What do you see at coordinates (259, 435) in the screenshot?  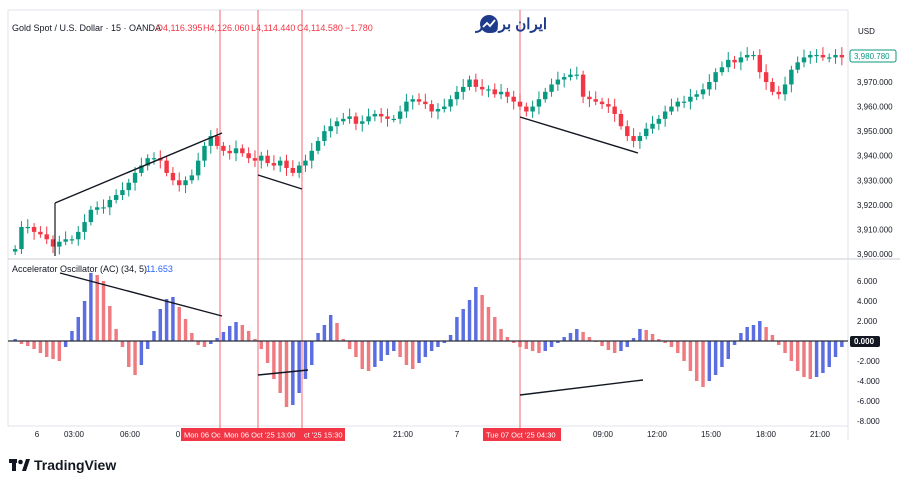 I see `time-tag-label: Mon 06 Oct '25 13:00` at bounding box center [259, 435].